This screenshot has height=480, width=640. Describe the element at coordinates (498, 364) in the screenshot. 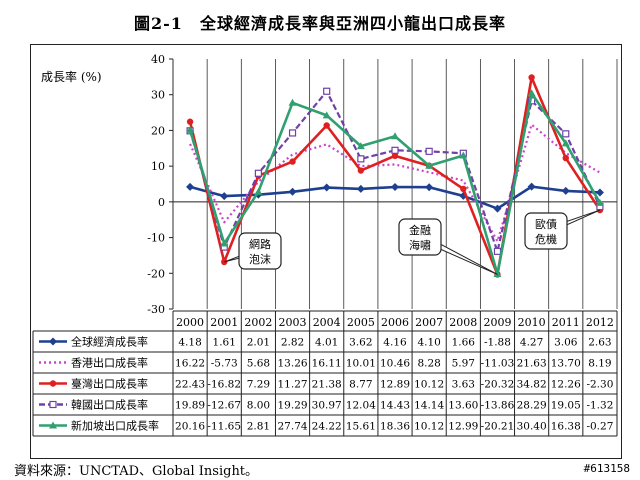

I see `data-label: -11.03` at that location.